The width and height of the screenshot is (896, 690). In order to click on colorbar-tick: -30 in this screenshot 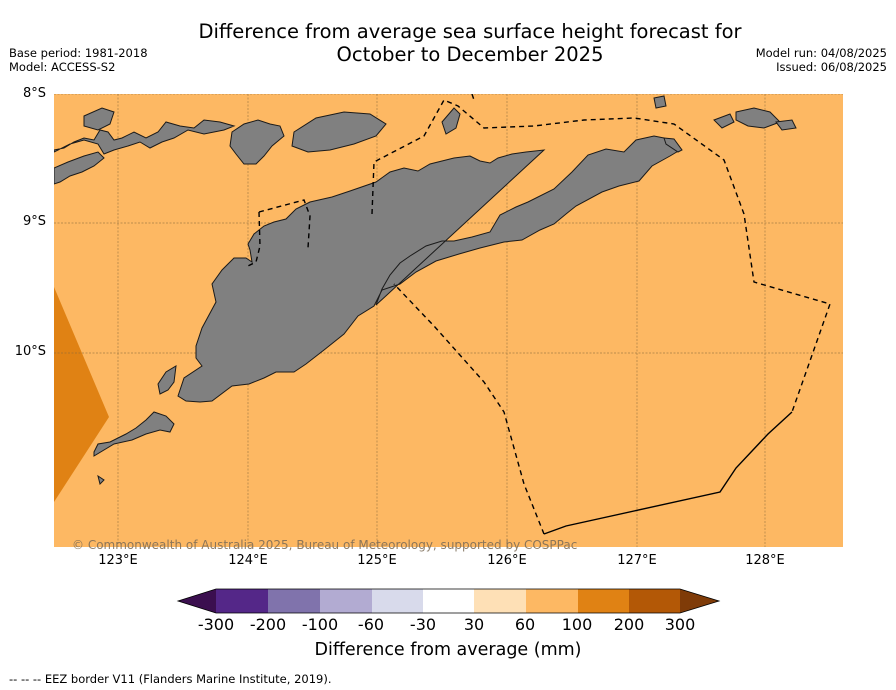, I will do `click(423, 624)`.